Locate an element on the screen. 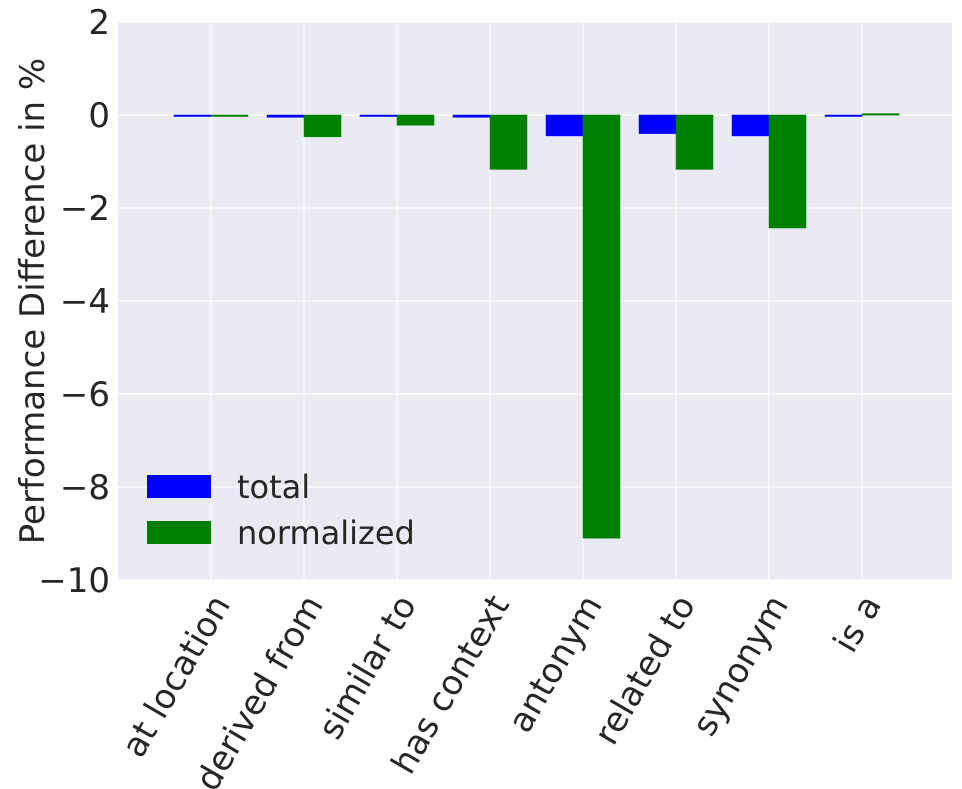 This screenshot has width=962, height=789. bar-total-related-to is located at coordinates (657, 124).